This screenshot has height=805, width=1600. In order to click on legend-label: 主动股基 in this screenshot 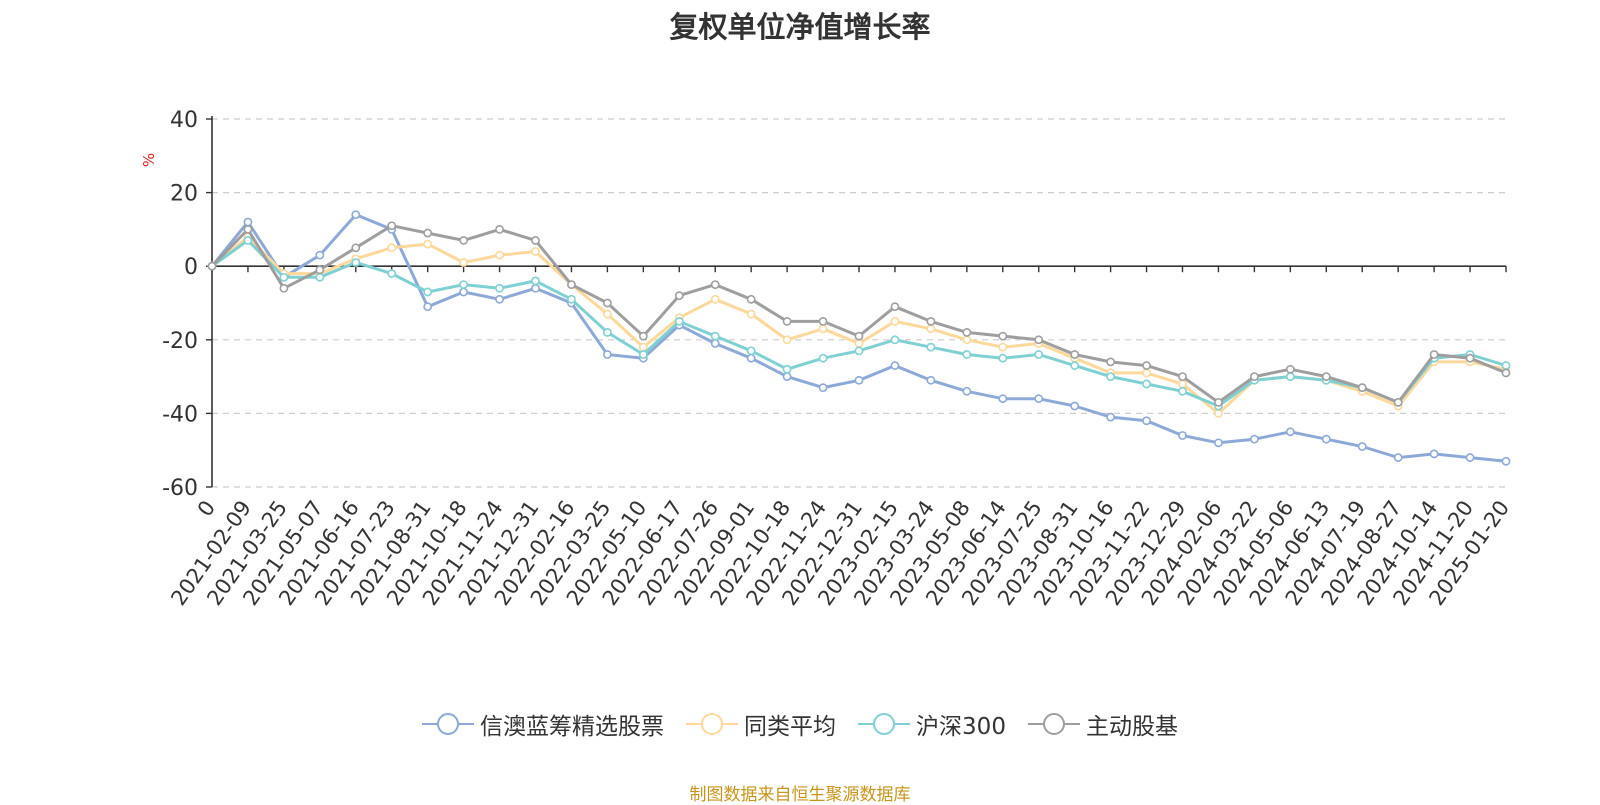, I will do `click(1131, 727)`.